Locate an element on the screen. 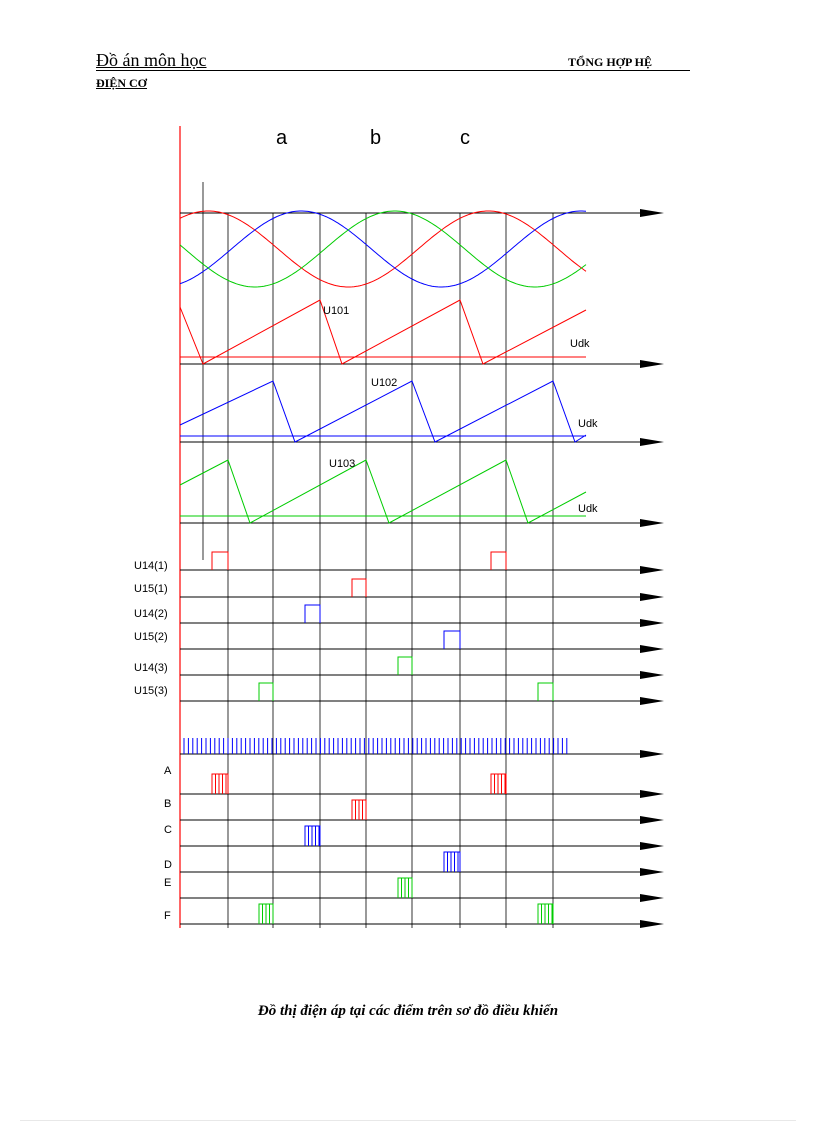 This screenshot has width=816, height=1123. footer-rule is located at coordinates (408, 1120).